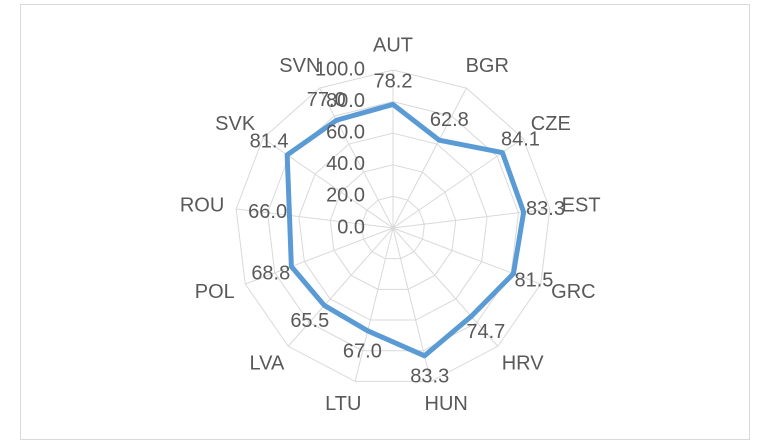 The image size is (769, 444). What do you see at coordinates (235, 124) in the screenshot?
I see `category-label: SVK` at bounding box center [235, 124].